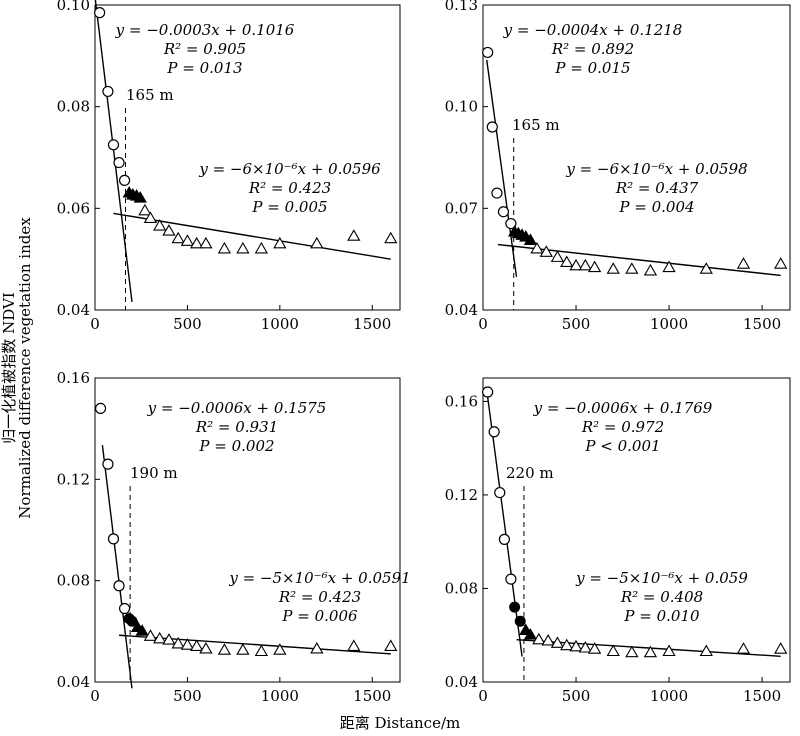  Describe the element at coordinates (204, 49) in the screenshot. I see `r-squared-near: R² = 0.905` at that location.